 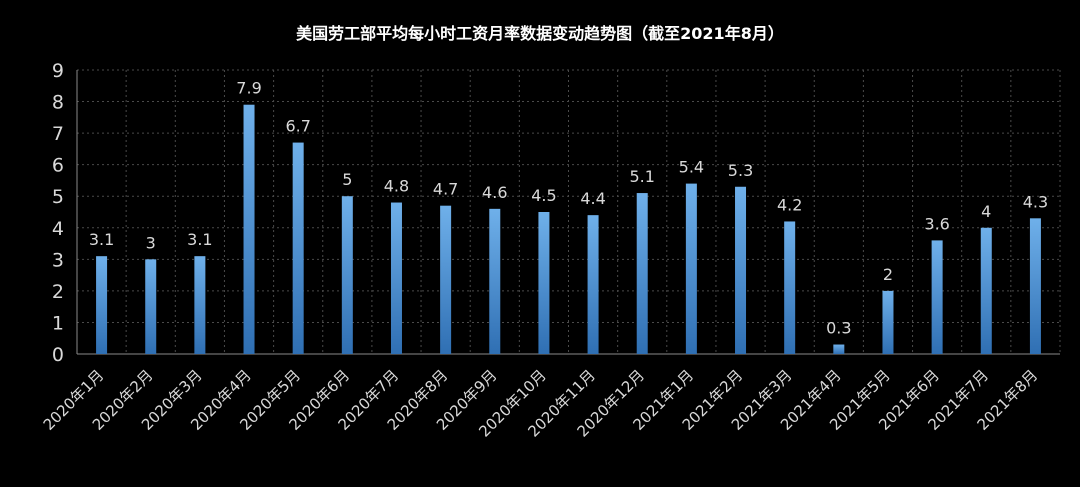 I want to click on y-tick-label: 6, so click(x=58, y=166).